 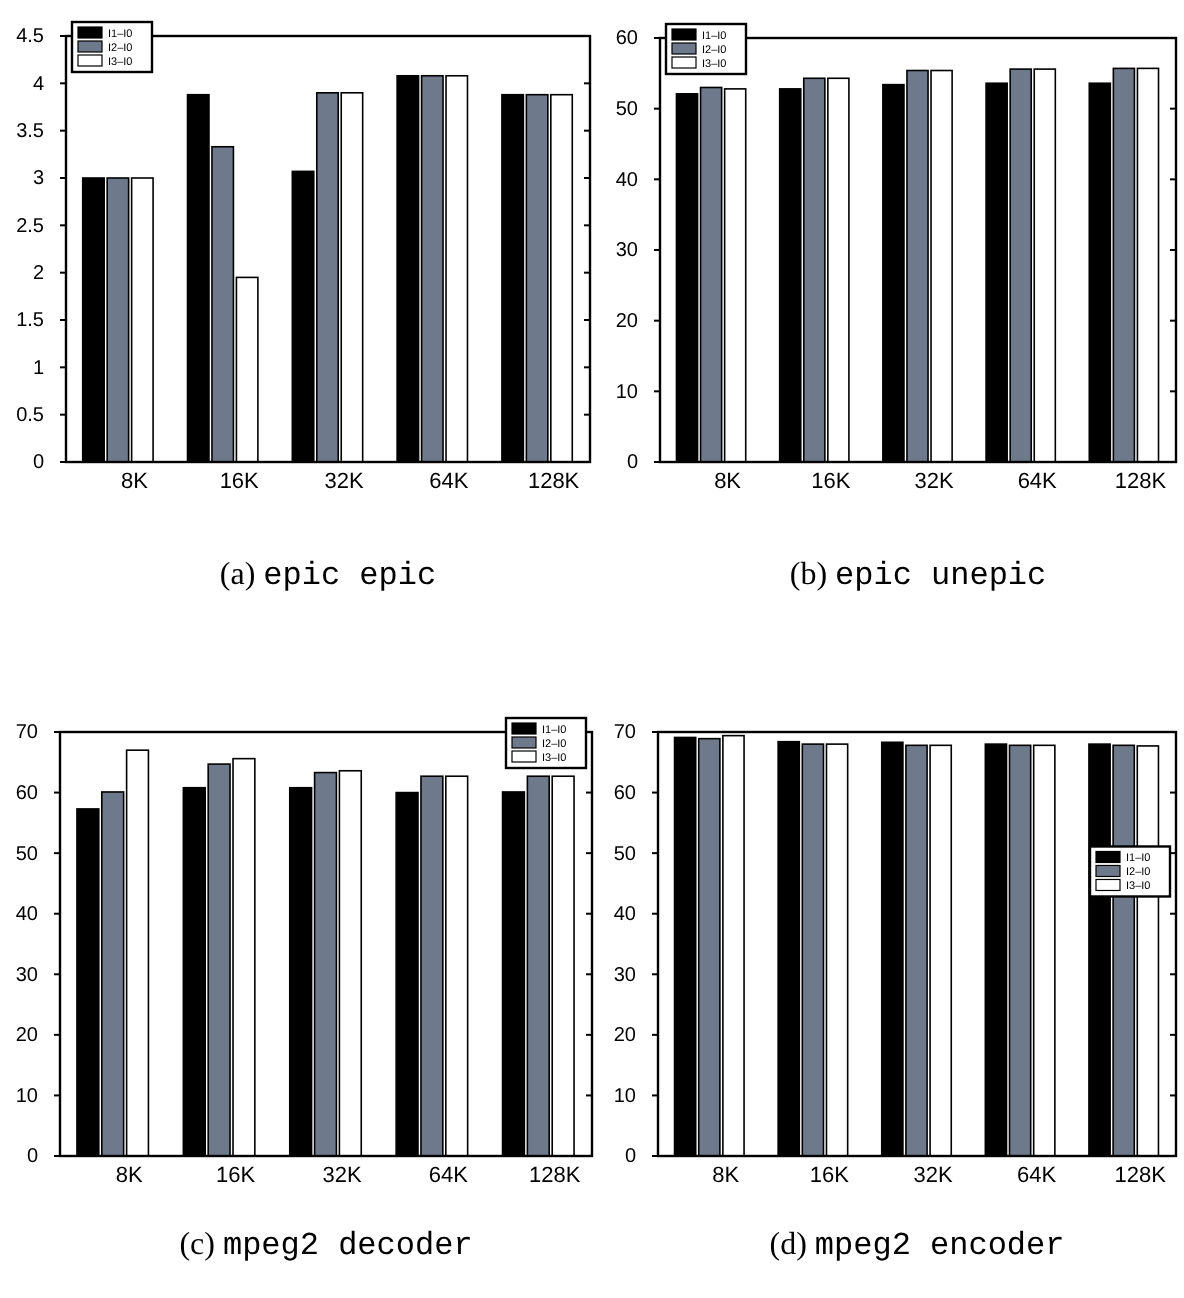 I want to click on y-tick-label: 0.5, so click(x=30, y=416).